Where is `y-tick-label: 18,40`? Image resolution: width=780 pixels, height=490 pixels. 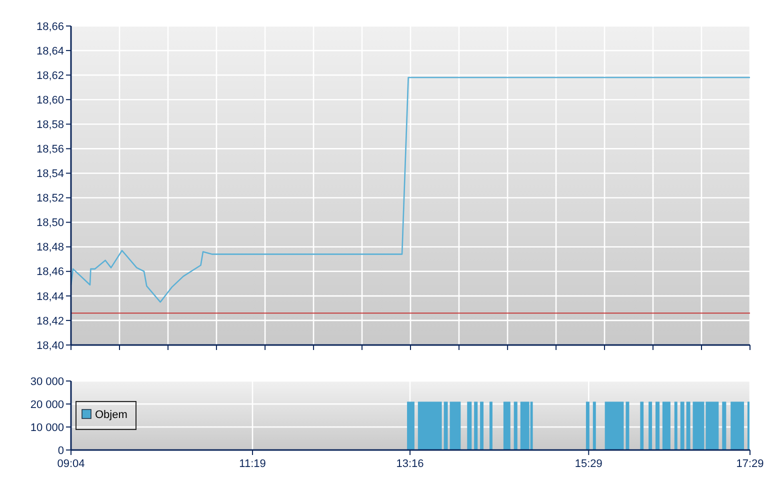
y-tick-label: 18,40 is located at coordinates (50, 346).